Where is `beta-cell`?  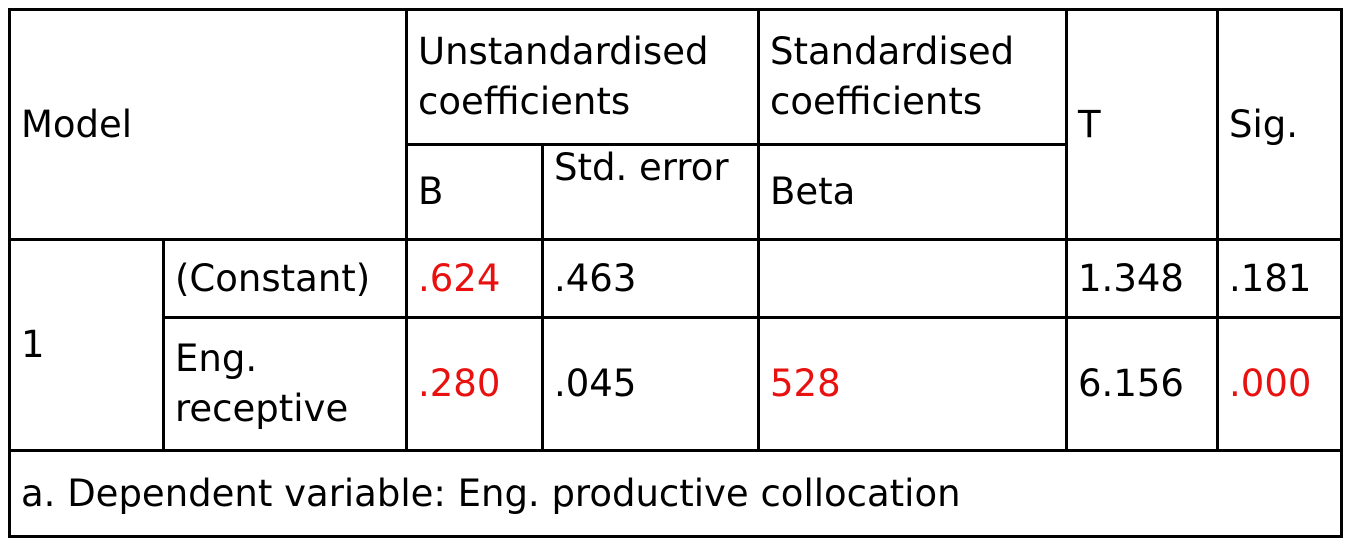 beta-cell is located at coordinates (913, 278).